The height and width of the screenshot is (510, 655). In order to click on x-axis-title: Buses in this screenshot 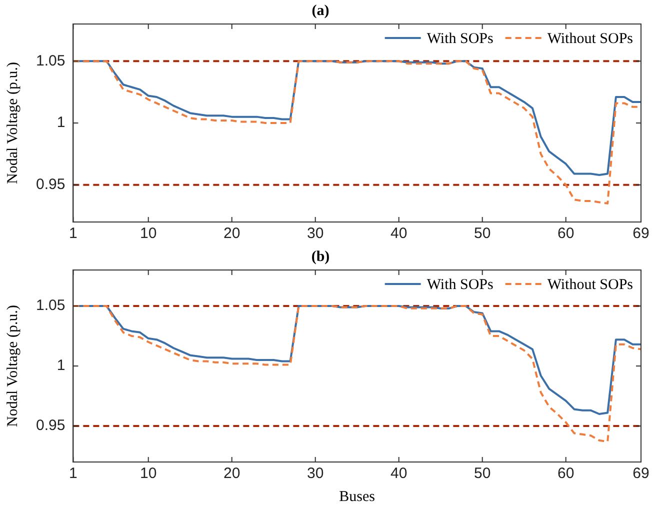, I will do `click(357, 496)`.